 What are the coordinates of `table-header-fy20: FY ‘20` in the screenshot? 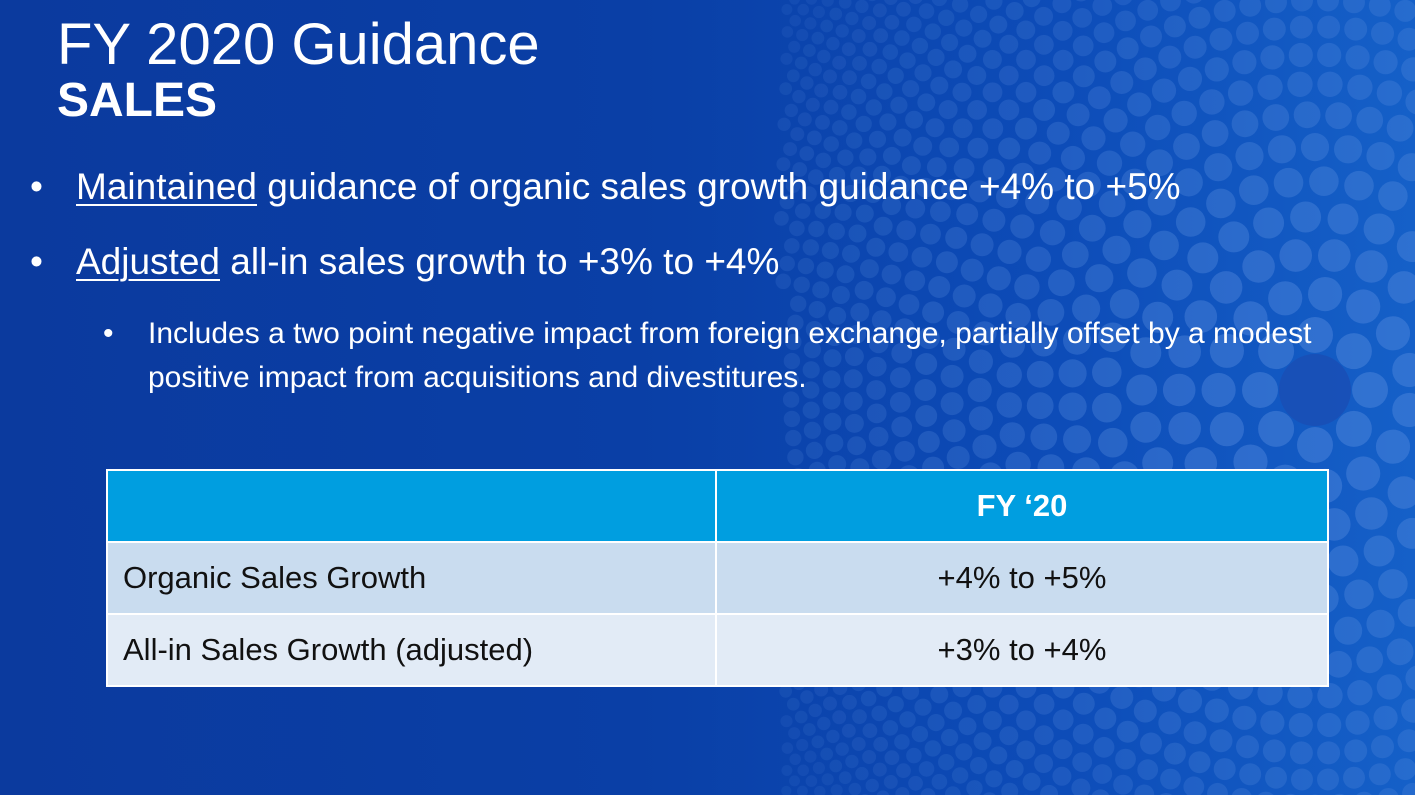 It's located at (1022, 506).